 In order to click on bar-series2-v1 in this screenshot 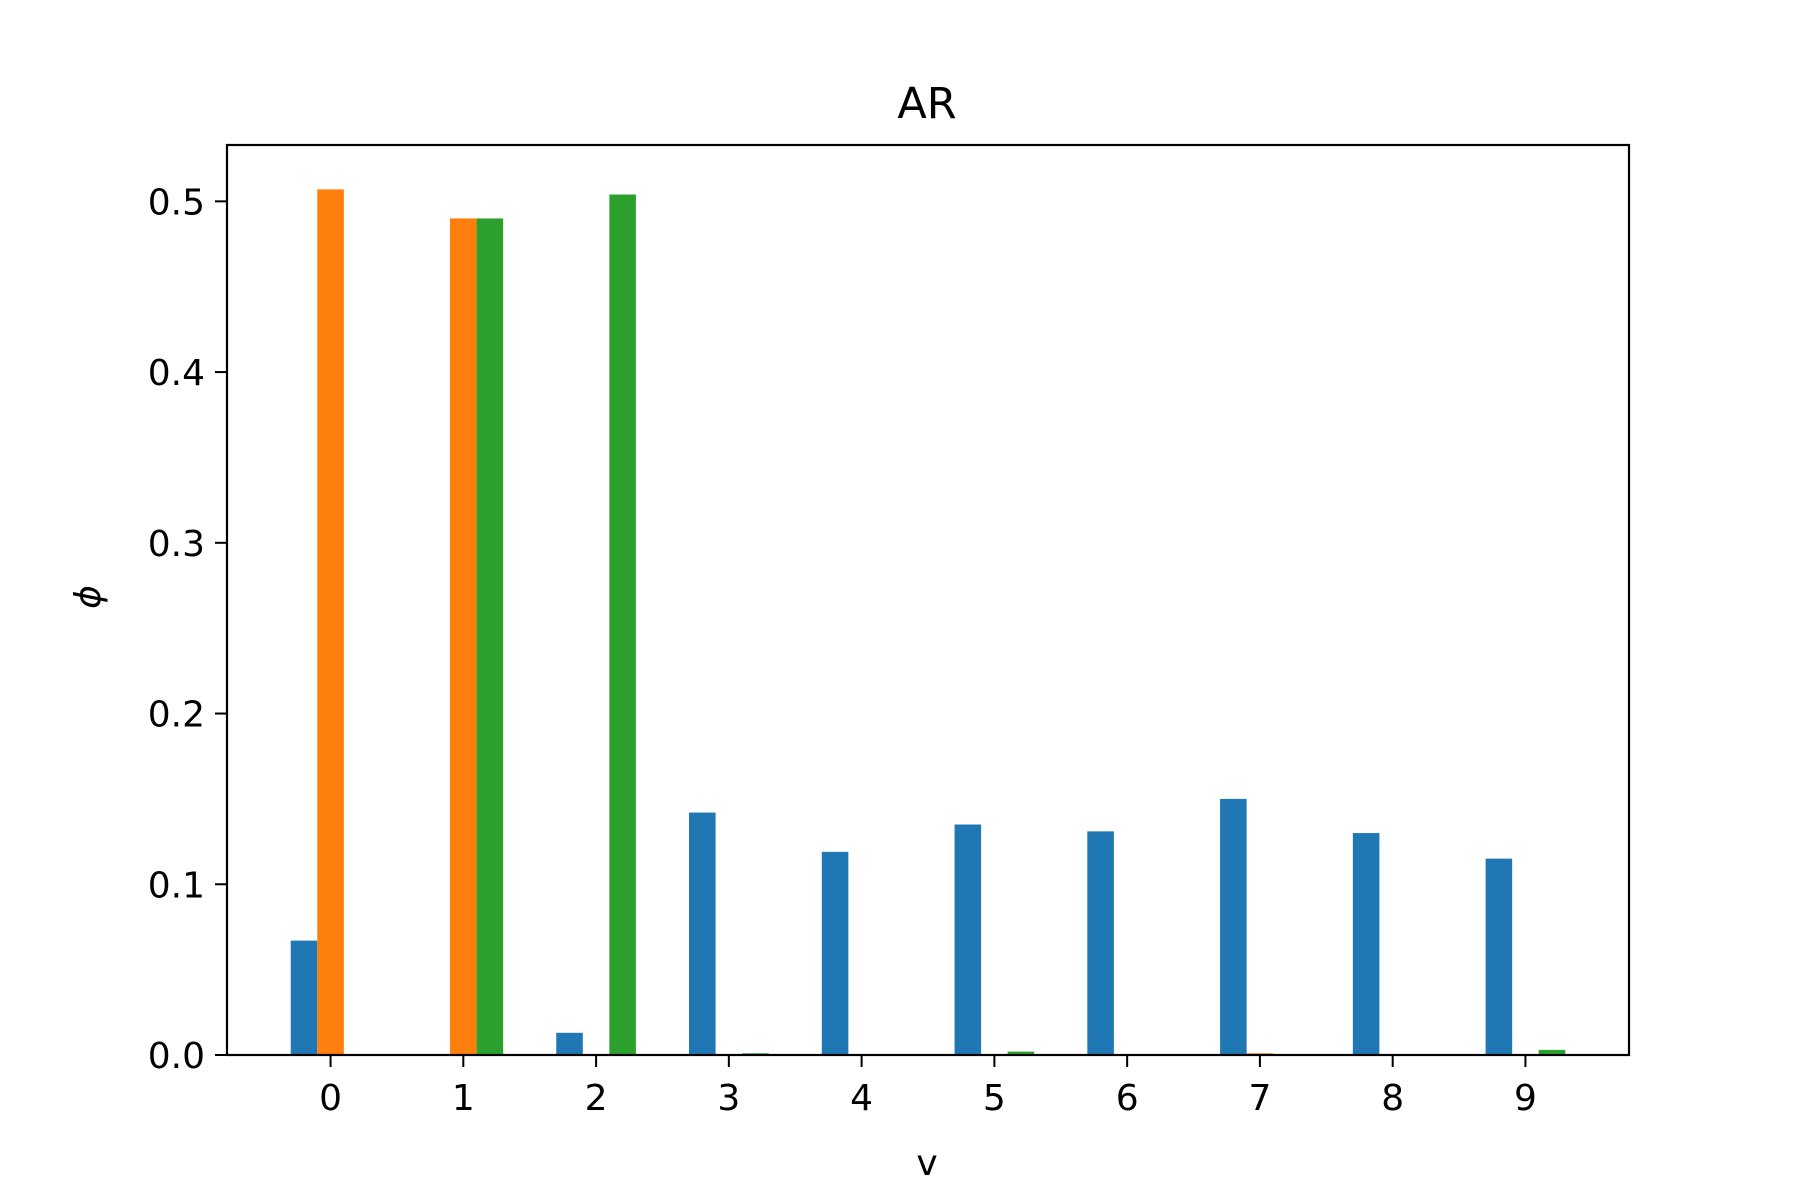, I will do `click(463, 637)`.